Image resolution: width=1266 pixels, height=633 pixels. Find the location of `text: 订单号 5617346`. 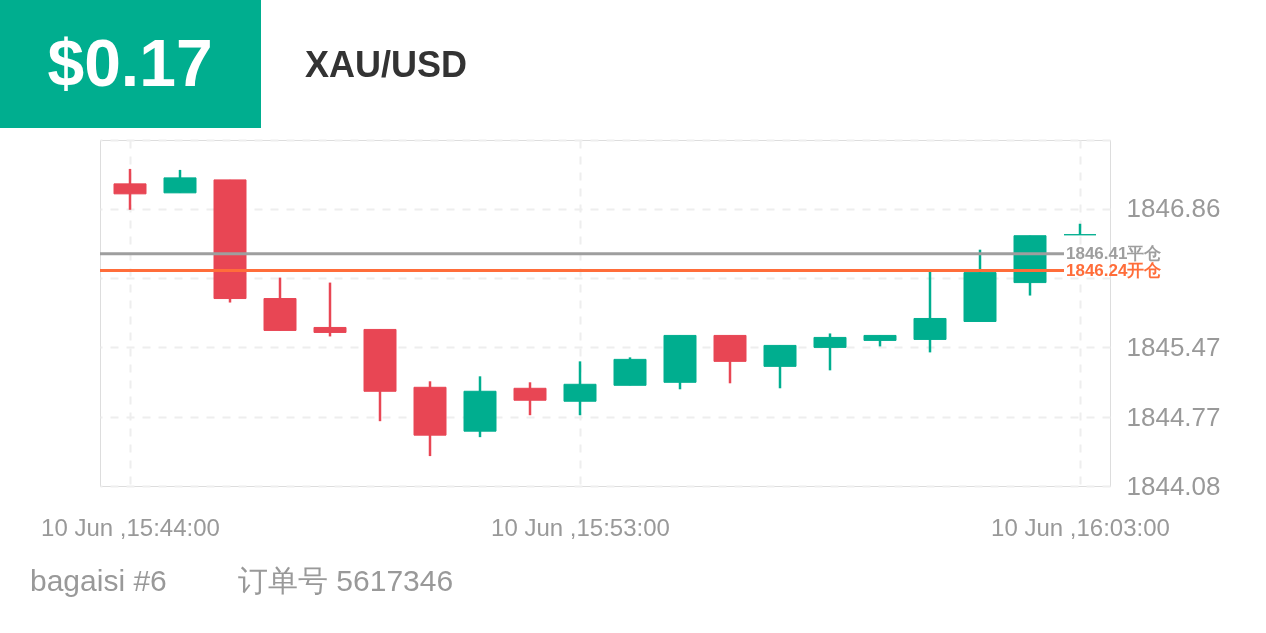

text: 订单号 5617346 is located at coordinates (346, 580).